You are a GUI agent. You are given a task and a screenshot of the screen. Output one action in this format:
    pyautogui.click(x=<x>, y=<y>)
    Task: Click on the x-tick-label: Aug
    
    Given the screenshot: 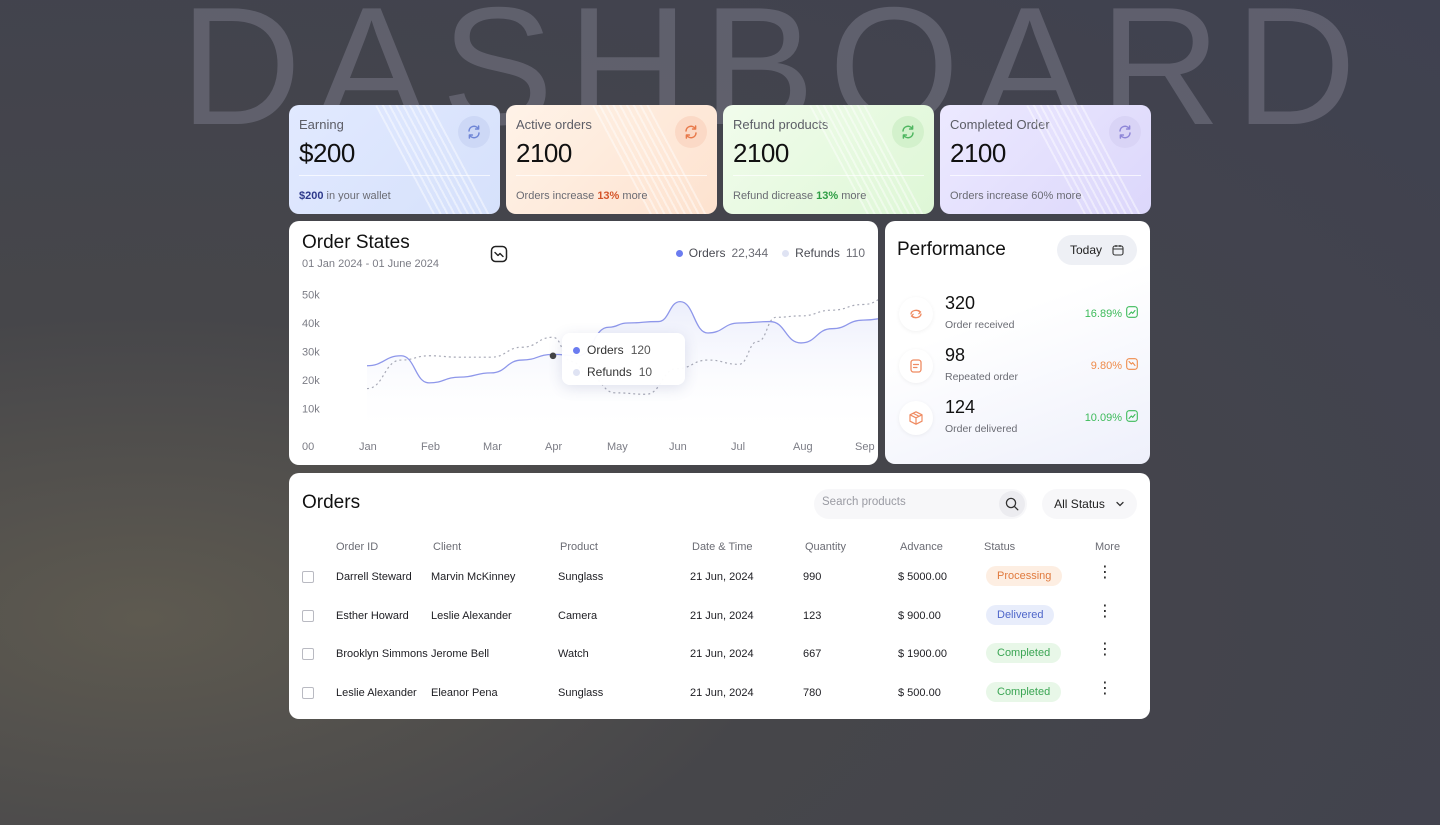 What is the action you would take?
    pyautogui.click(x=803, y=447)
    